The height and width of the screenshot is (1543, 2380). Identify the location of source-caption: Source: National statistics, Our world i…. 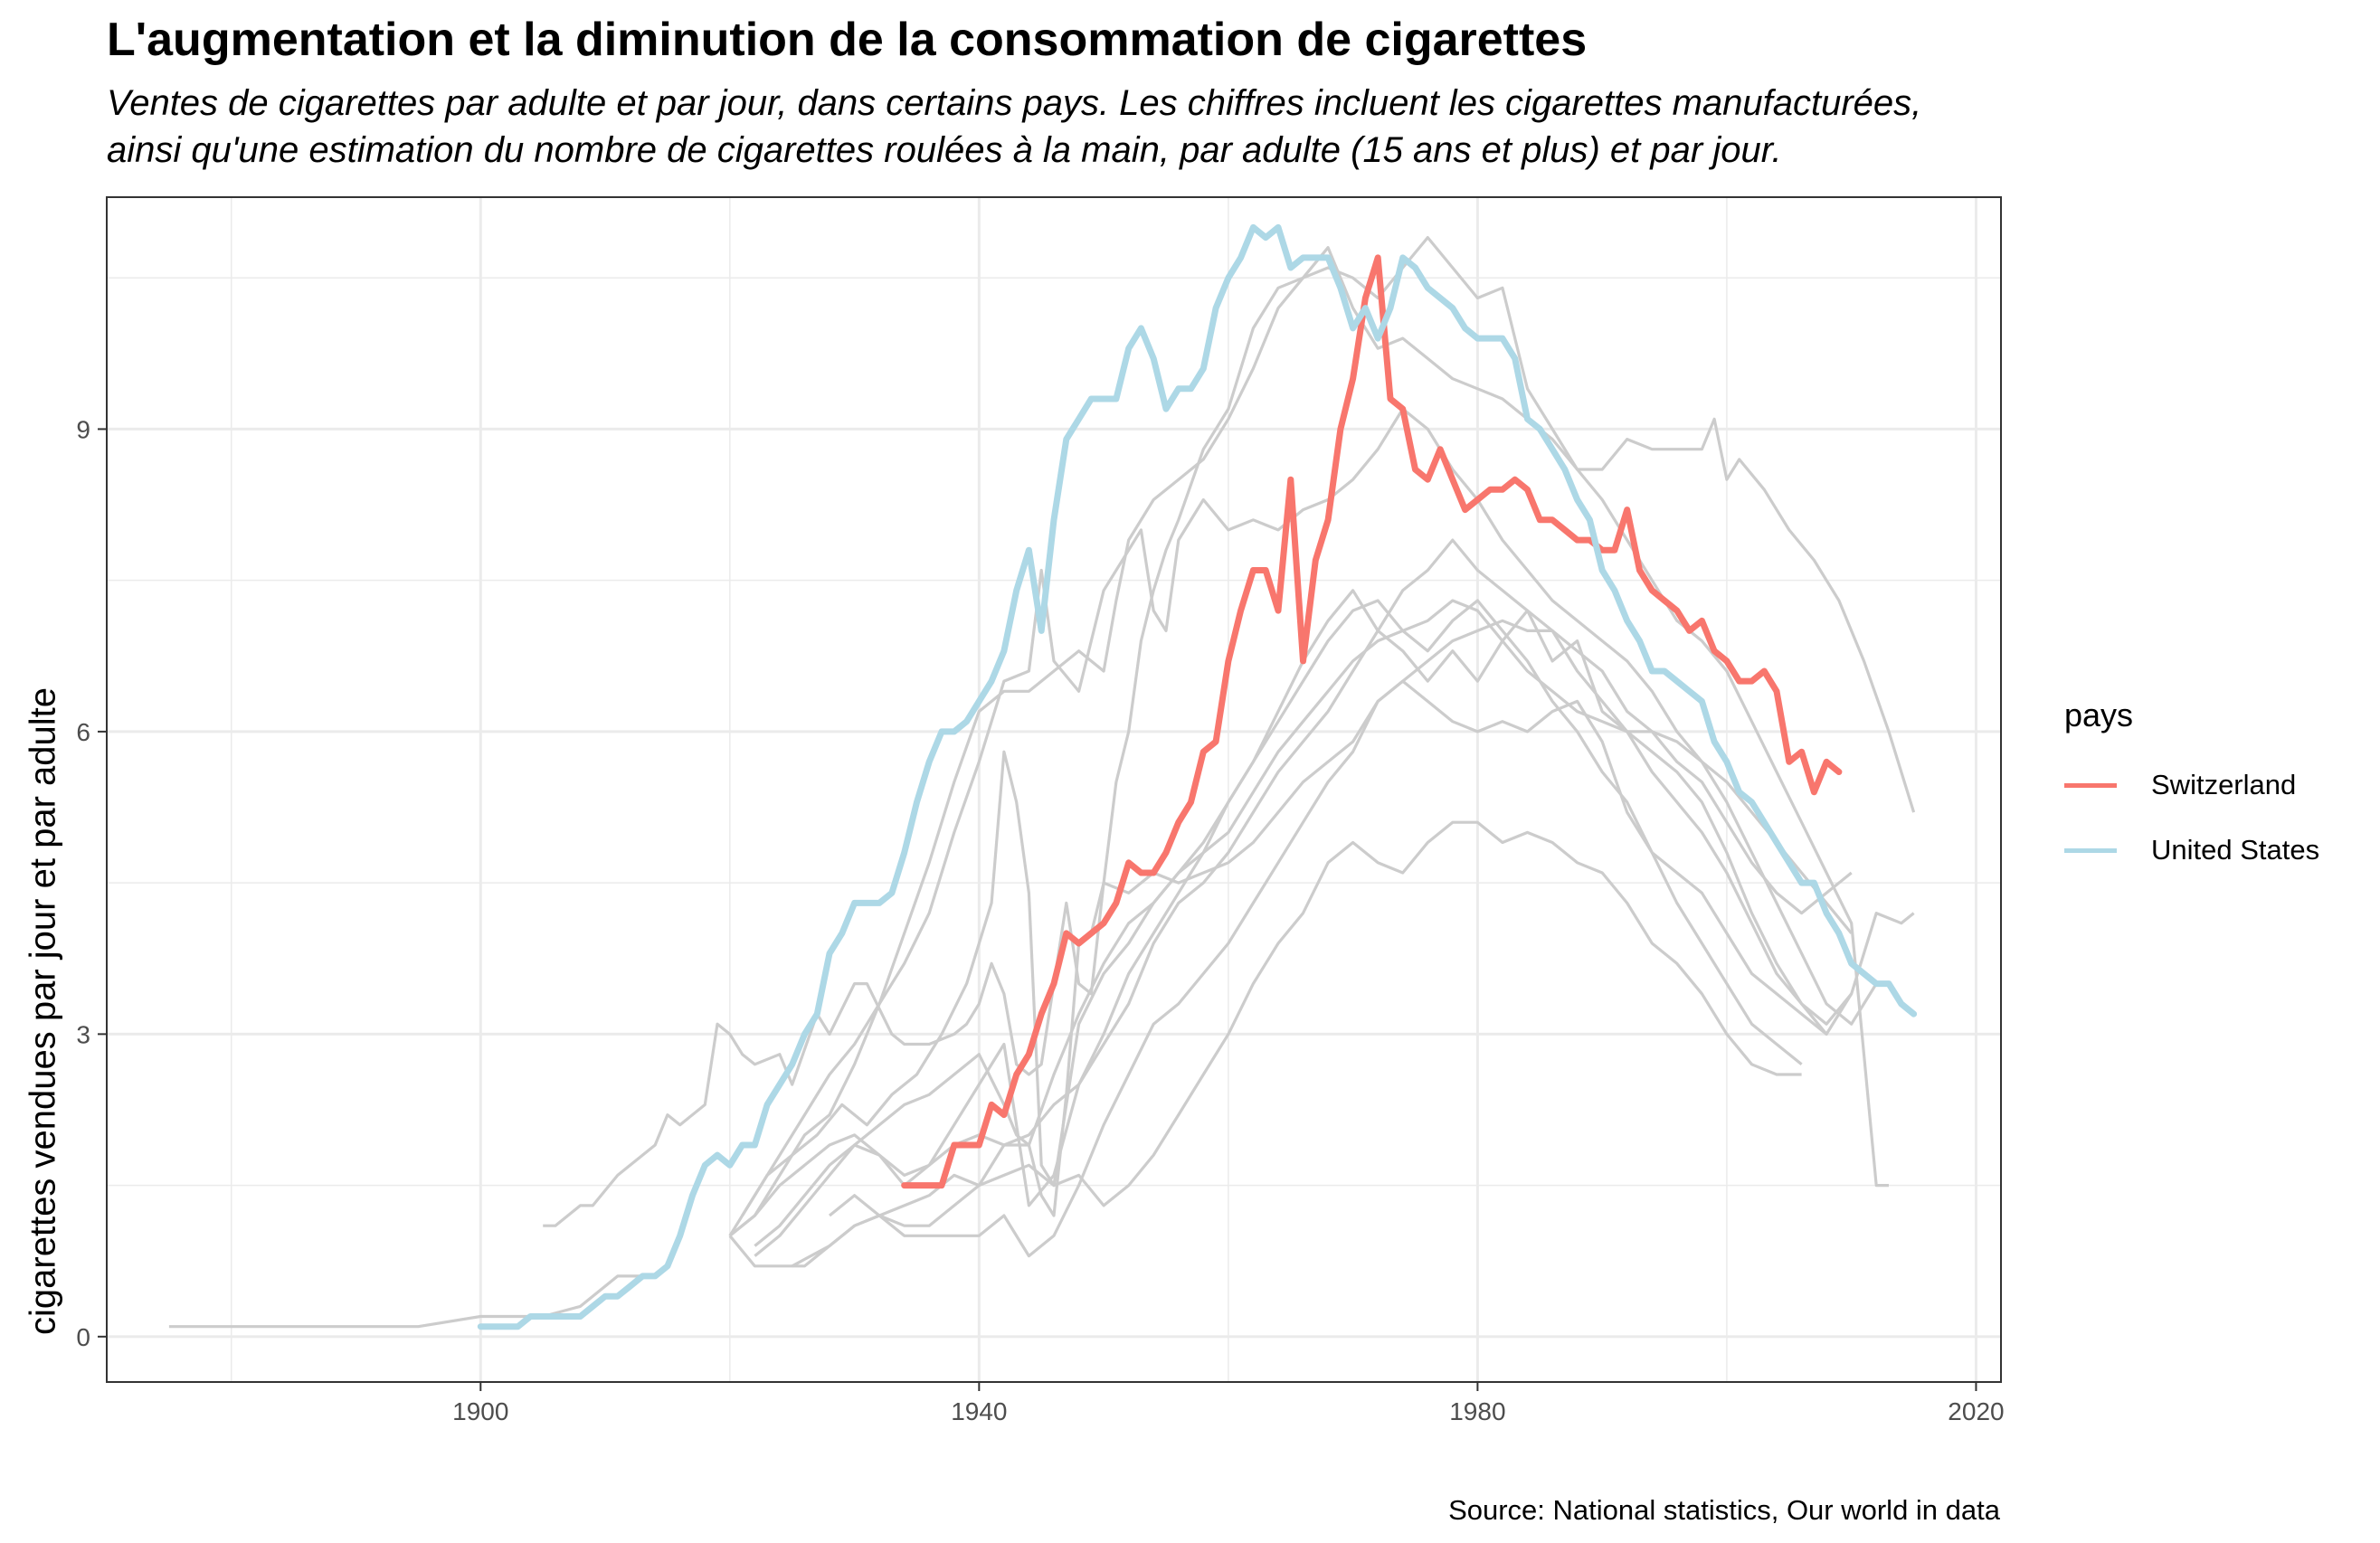
(1724, 1510).